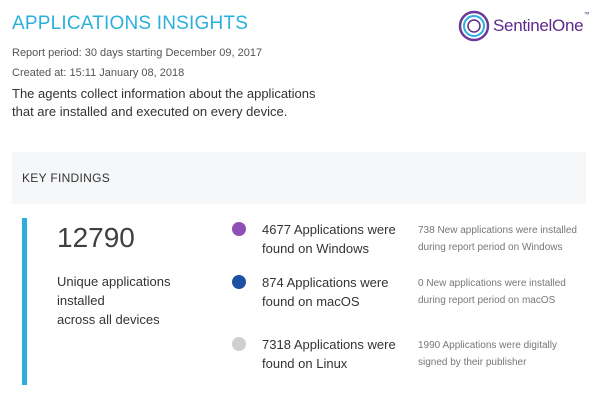 The image size is (606, 414). I want to click on sentinelone-logo-icon, so click(474, 26).